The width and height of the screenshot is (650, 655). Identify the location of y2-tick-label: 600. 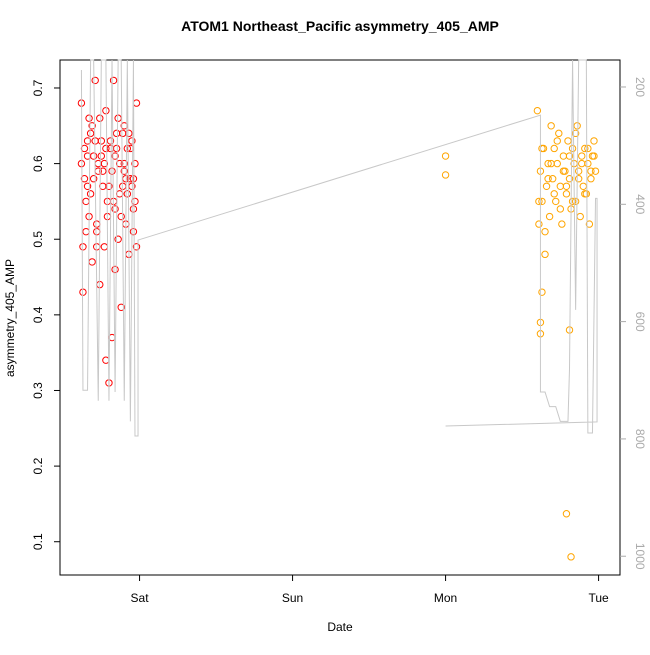
(640, 322).